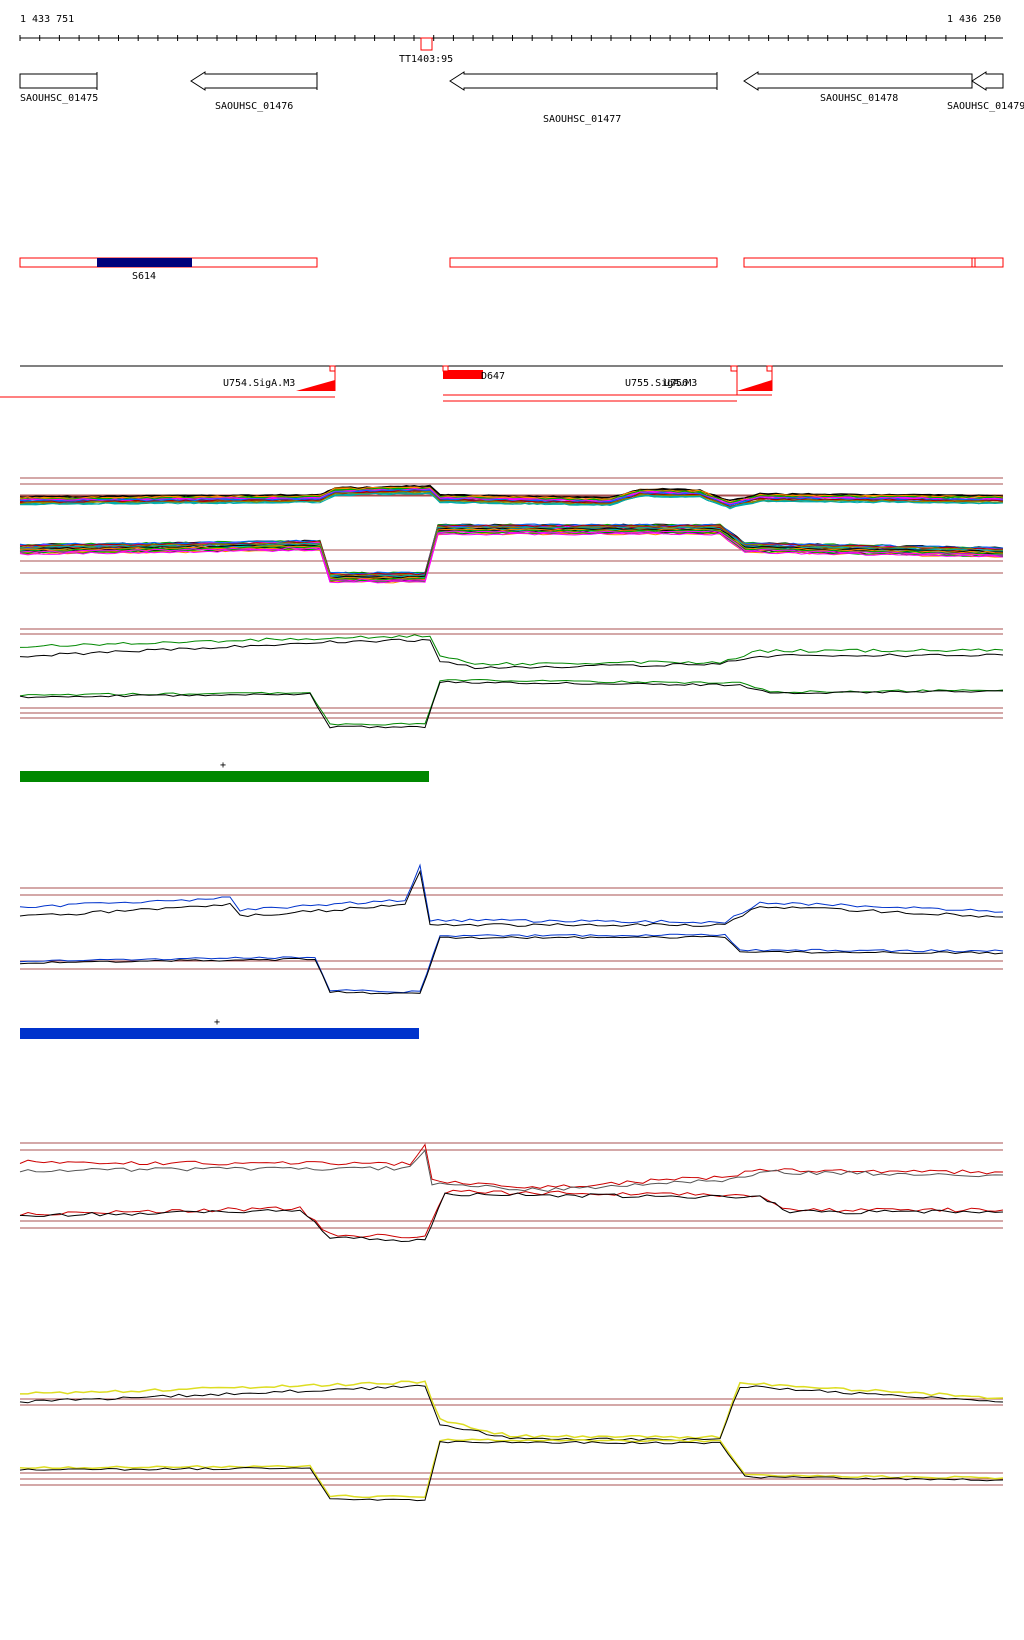 The image size is (1024, 1640). I want to click on ruler-ticks, so click(502, 38).